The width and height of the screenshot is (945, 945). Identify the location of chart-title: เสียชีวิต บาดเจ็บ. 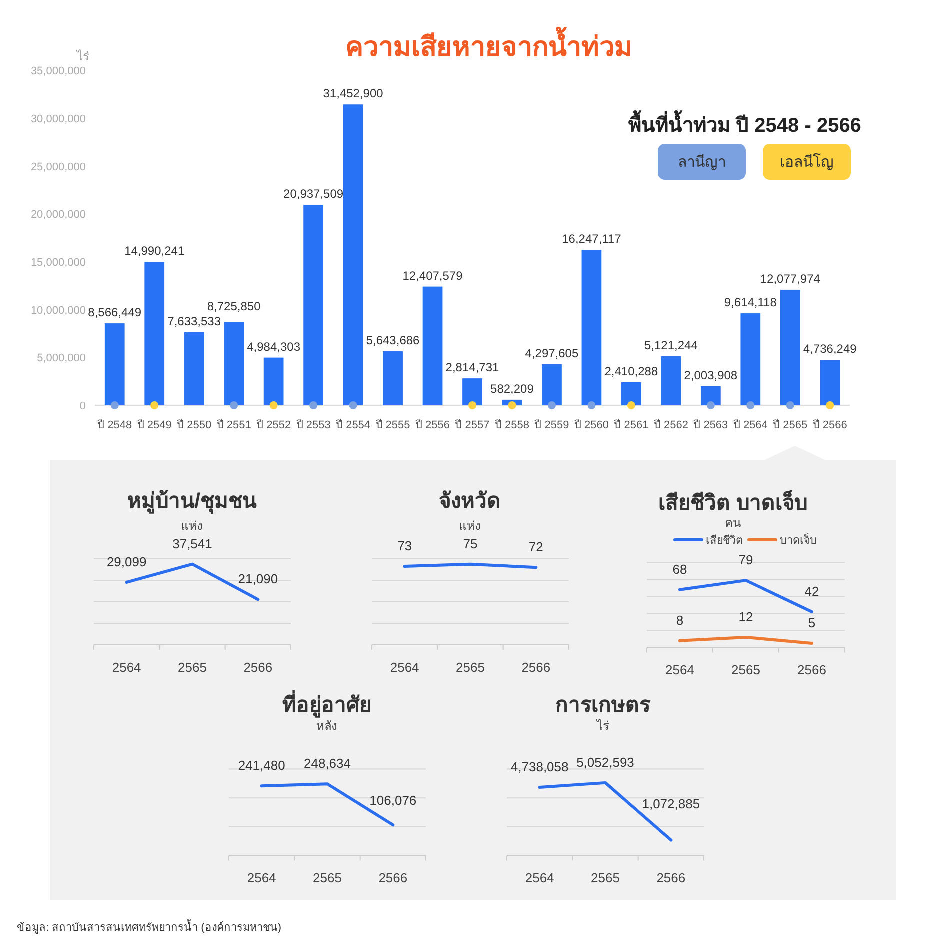
(733, 502).